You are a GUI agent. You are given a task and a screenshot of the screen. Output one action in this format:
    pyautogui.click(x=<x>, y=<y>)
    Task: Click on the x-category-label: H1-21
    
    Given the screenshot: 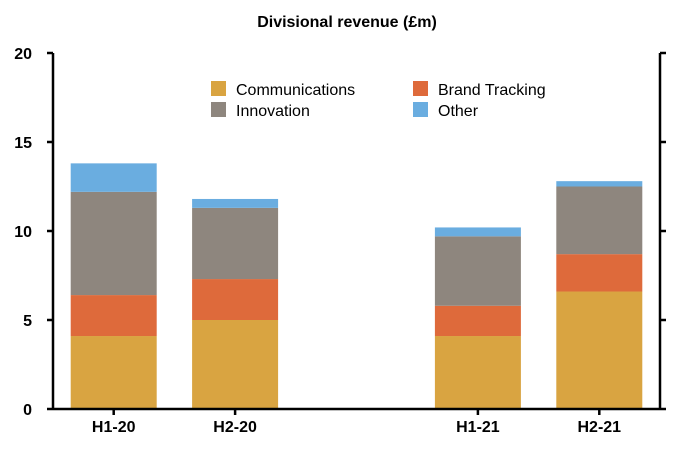 What is the action you would take?
    pyautogui.click(x=478, y=427)
    